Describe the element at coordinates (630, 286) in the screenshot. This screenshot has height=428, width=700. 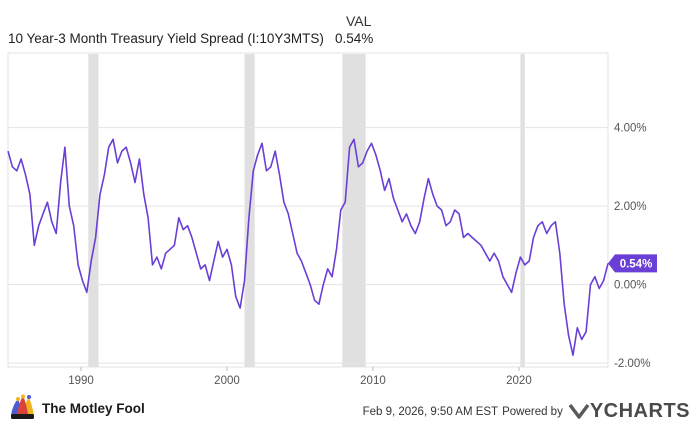
I see `y-tick-label: 0.00%` at that location.